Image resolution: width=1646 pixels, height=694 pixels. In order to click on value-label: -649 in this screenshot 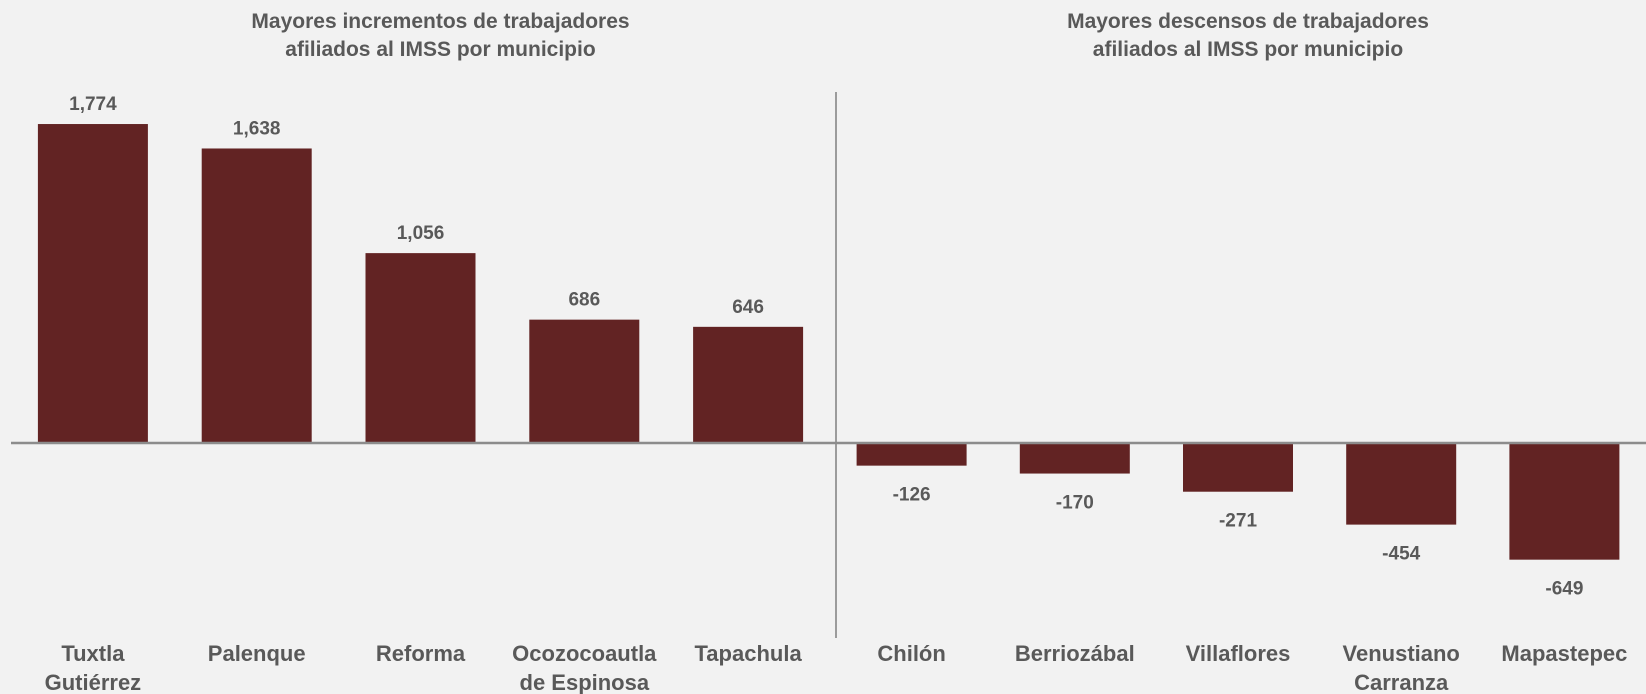, I will do `click(1564, 589)`.